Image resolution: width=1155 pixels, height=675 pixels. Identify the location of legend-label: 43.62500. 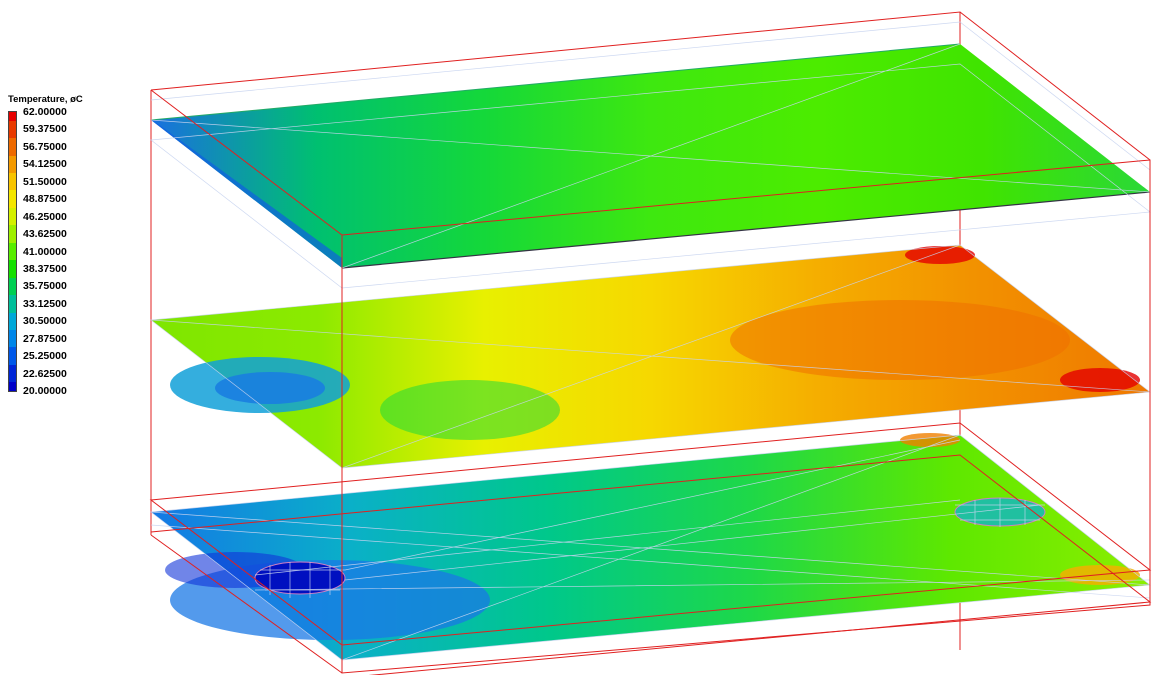
(45, 234).